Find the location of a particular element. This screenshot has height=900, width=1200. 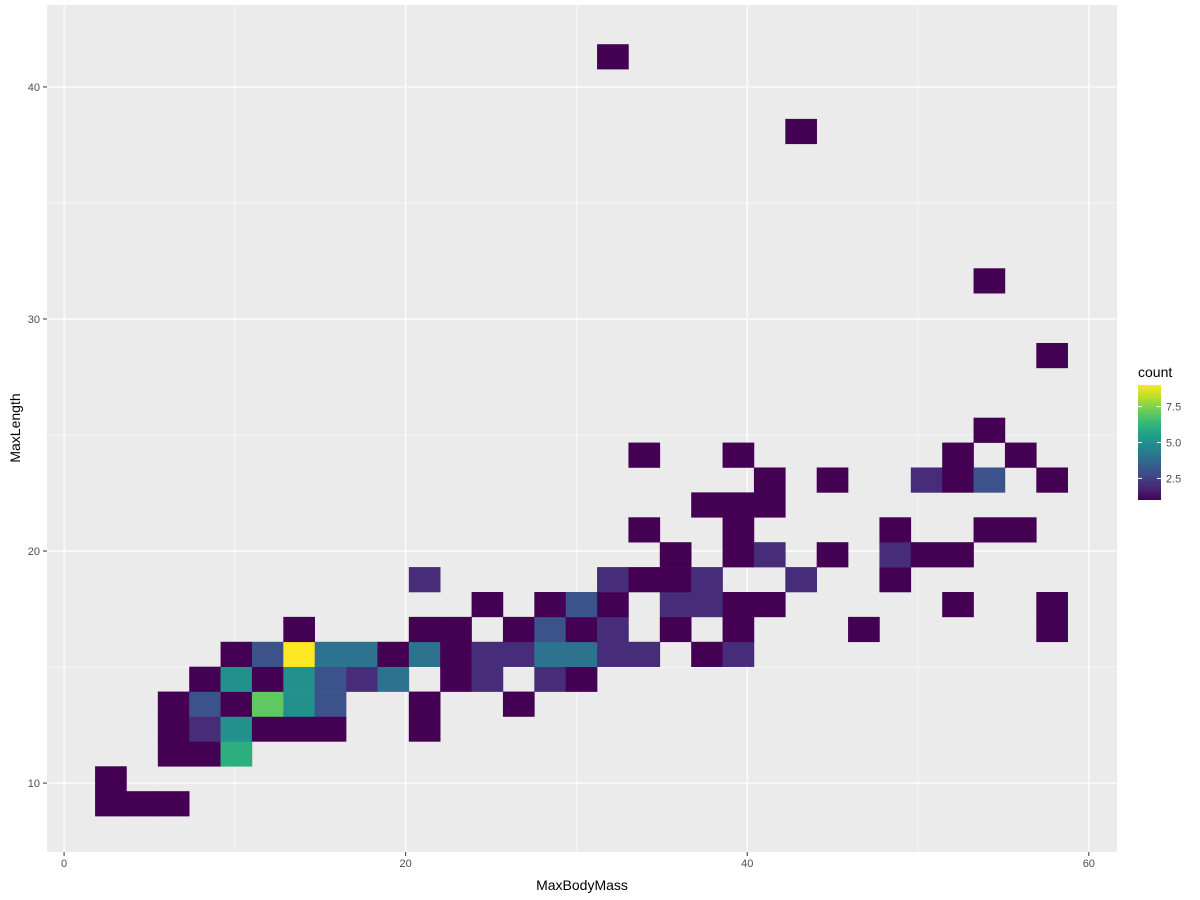

legend-tick-label: 5.0 is located at coordinates (1173, 444).